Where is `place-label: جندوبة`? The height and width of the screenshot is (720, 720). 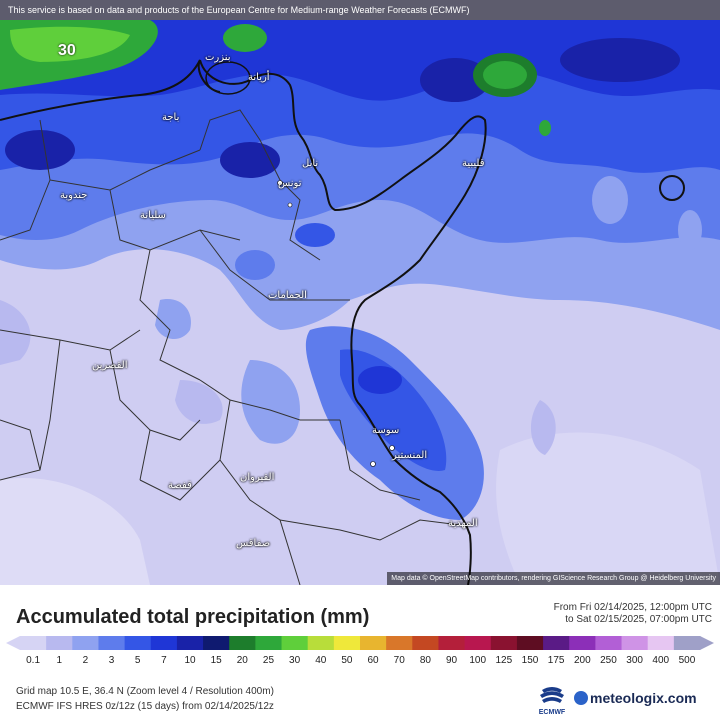 place-label: جندوبة is located at coordinates (74, 195).